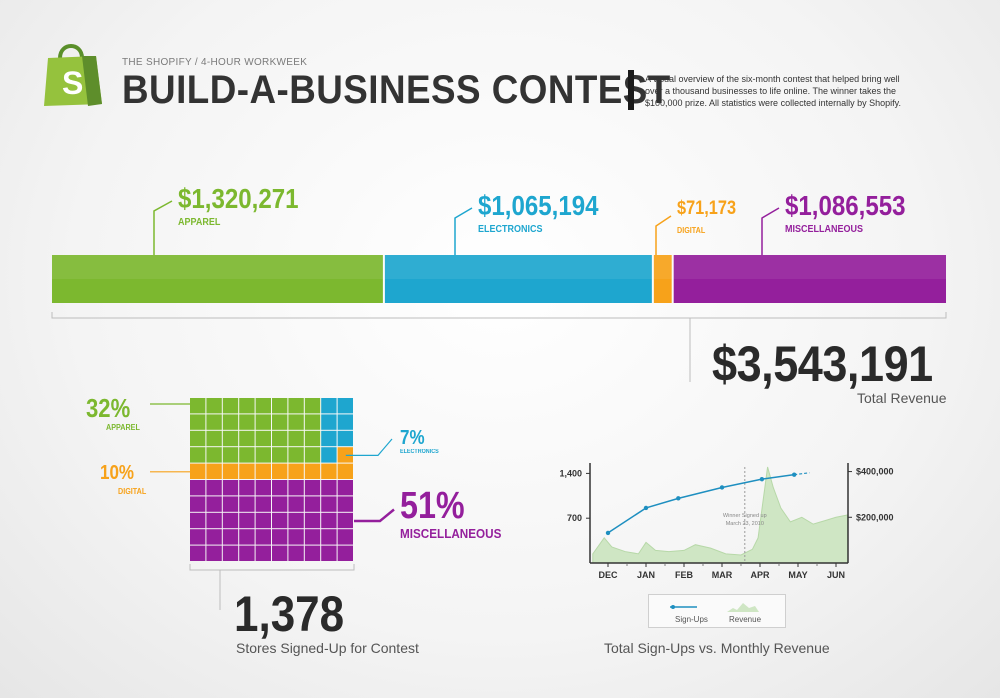 The width and height of the screenshot is (1000, 698). What do you see at coordinates (199, 222) in the screenshot?
I see `revenue-category-apparel: APPAREL` at bounding box center [199, 222].